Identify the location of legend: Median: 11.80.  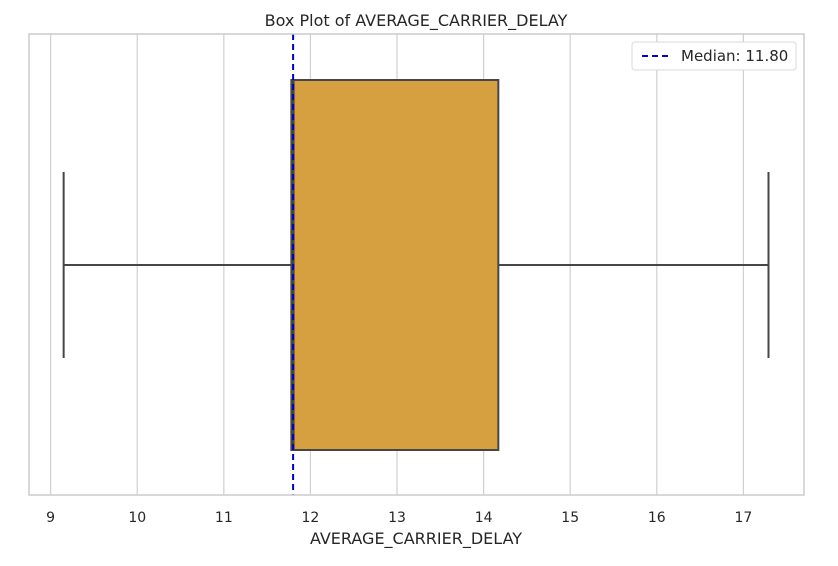
(714, 56).